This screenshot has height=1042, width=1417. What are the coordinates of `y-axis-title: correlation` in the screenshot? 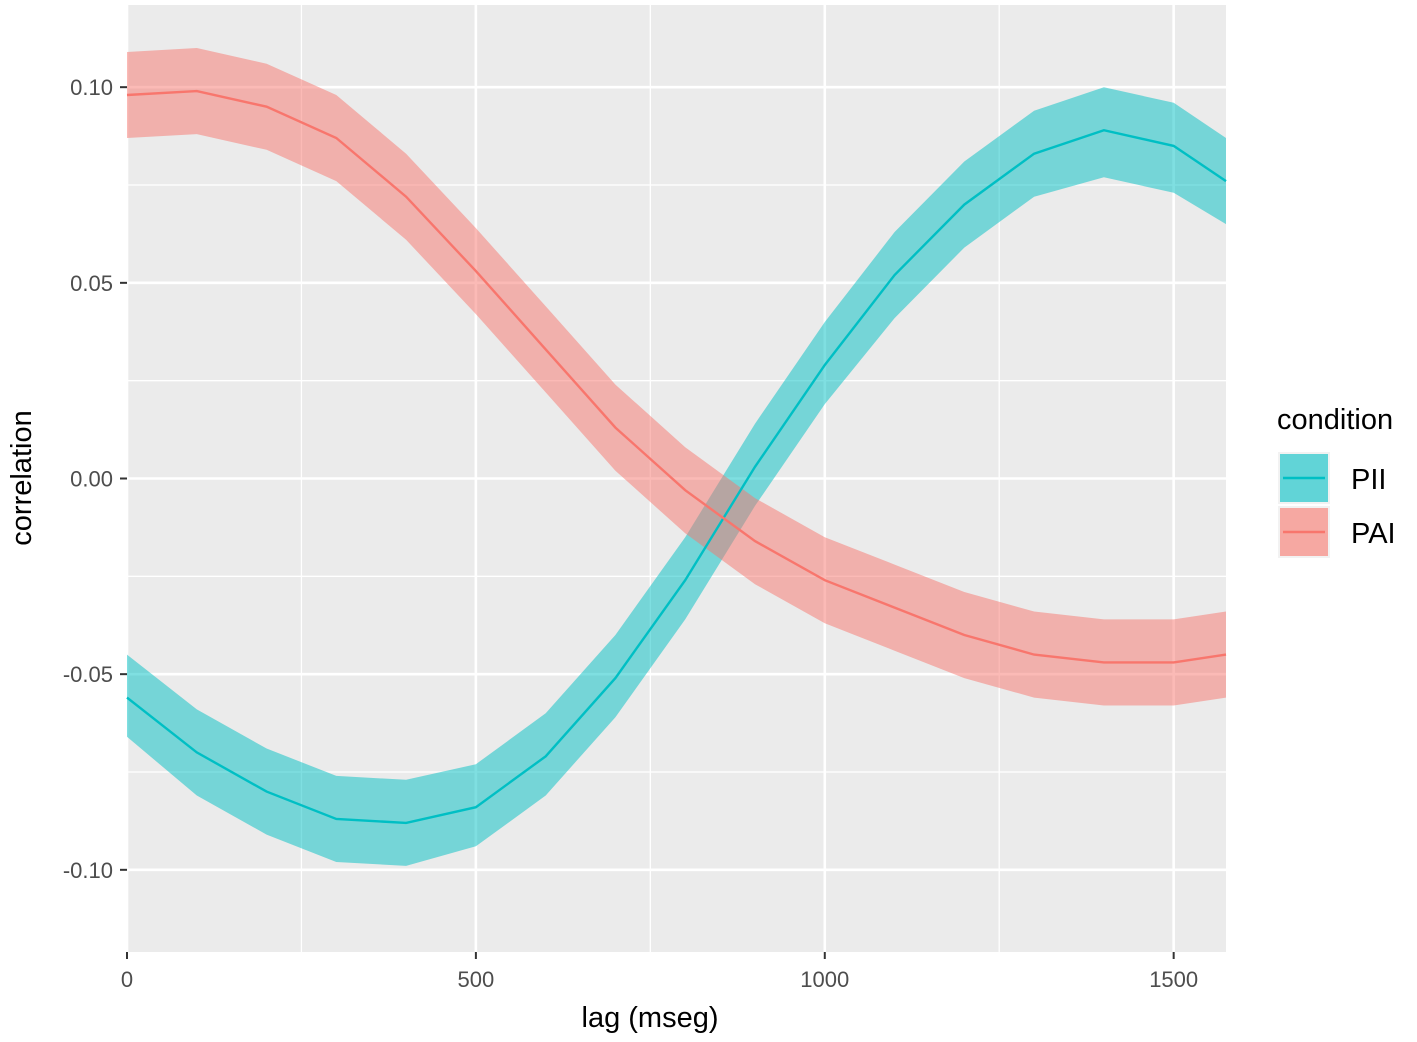 It's located at (22, 477).